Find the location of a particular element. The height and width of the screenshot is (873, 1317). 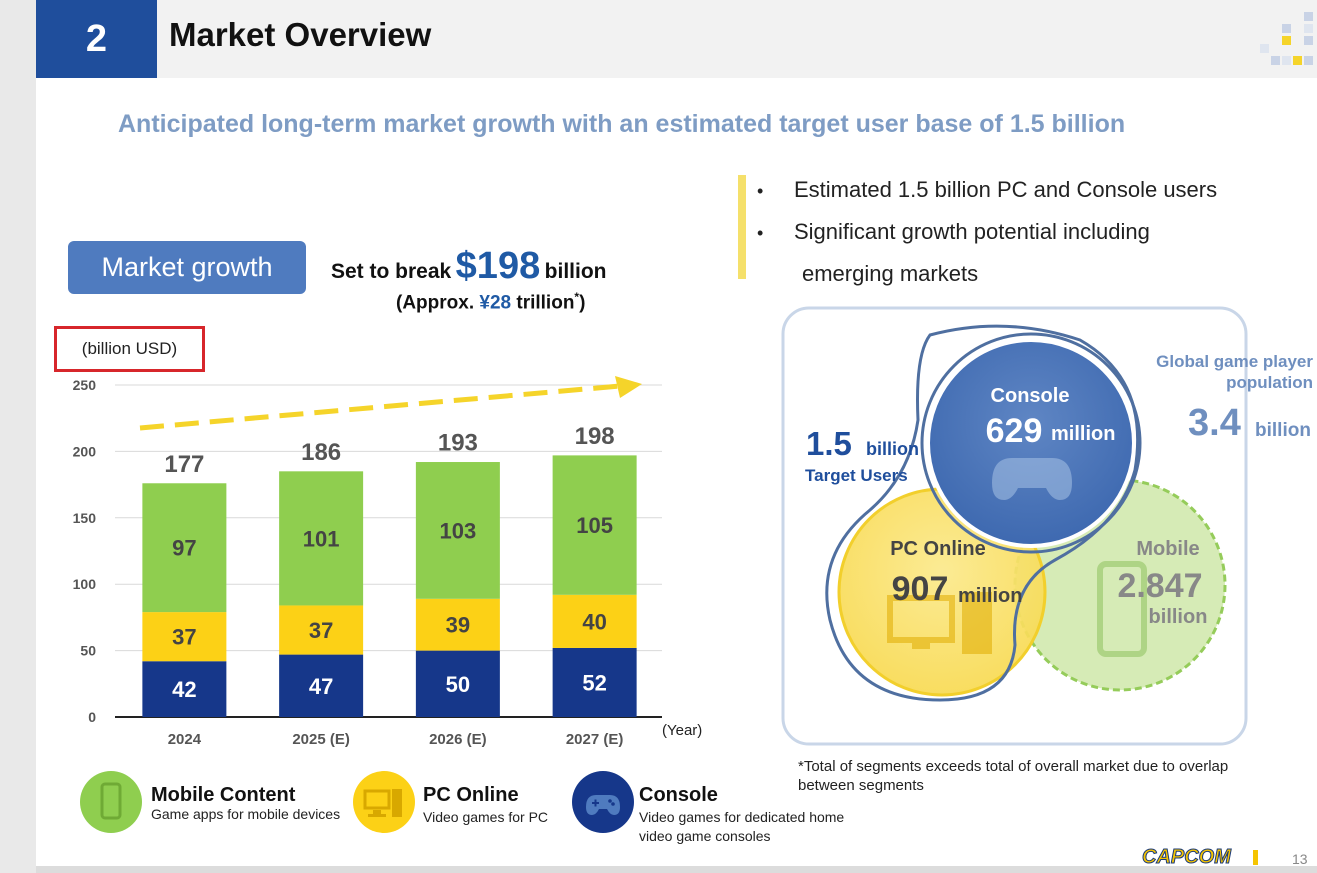

target-users-unit: billion is located at coordinates (892, 449).